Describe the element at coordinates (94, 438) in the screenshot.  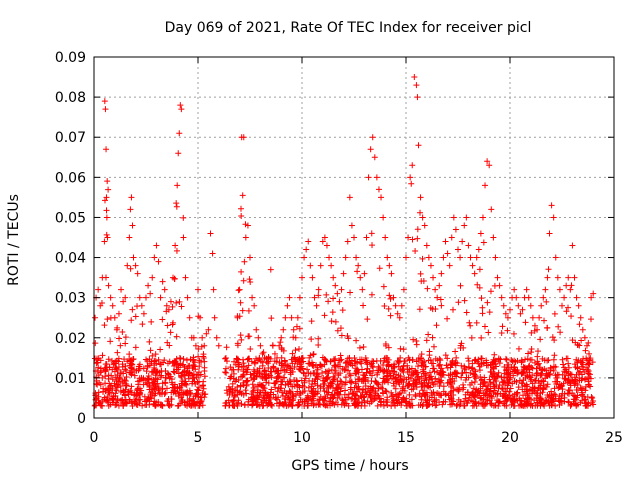
I see `x-tick-label: 0` at that location.